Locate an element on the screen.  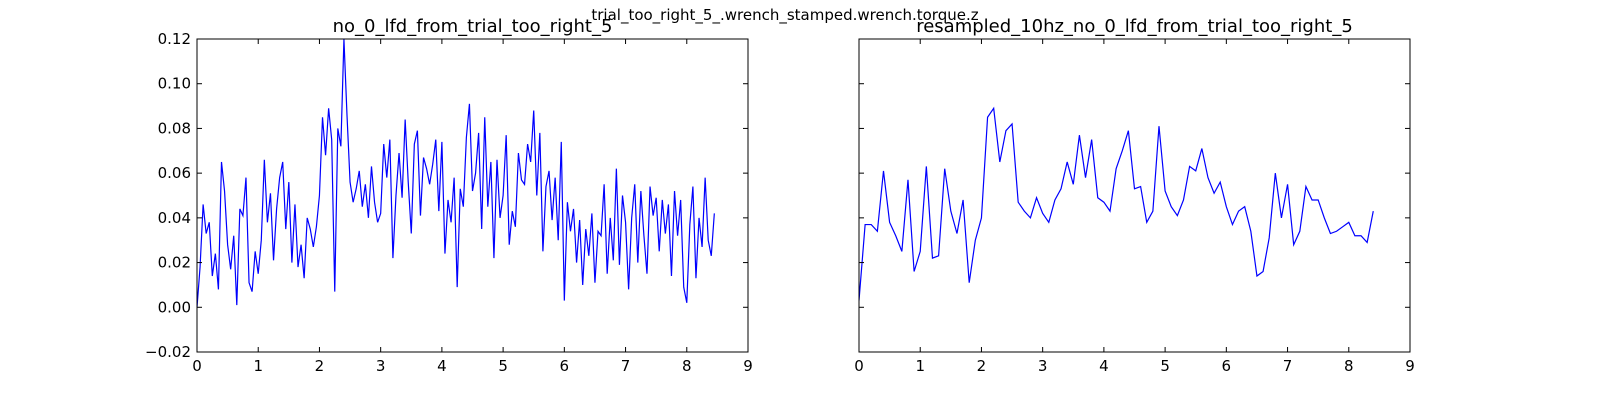
y-tick-label: 0.12 is located at coordinates (174, 39).